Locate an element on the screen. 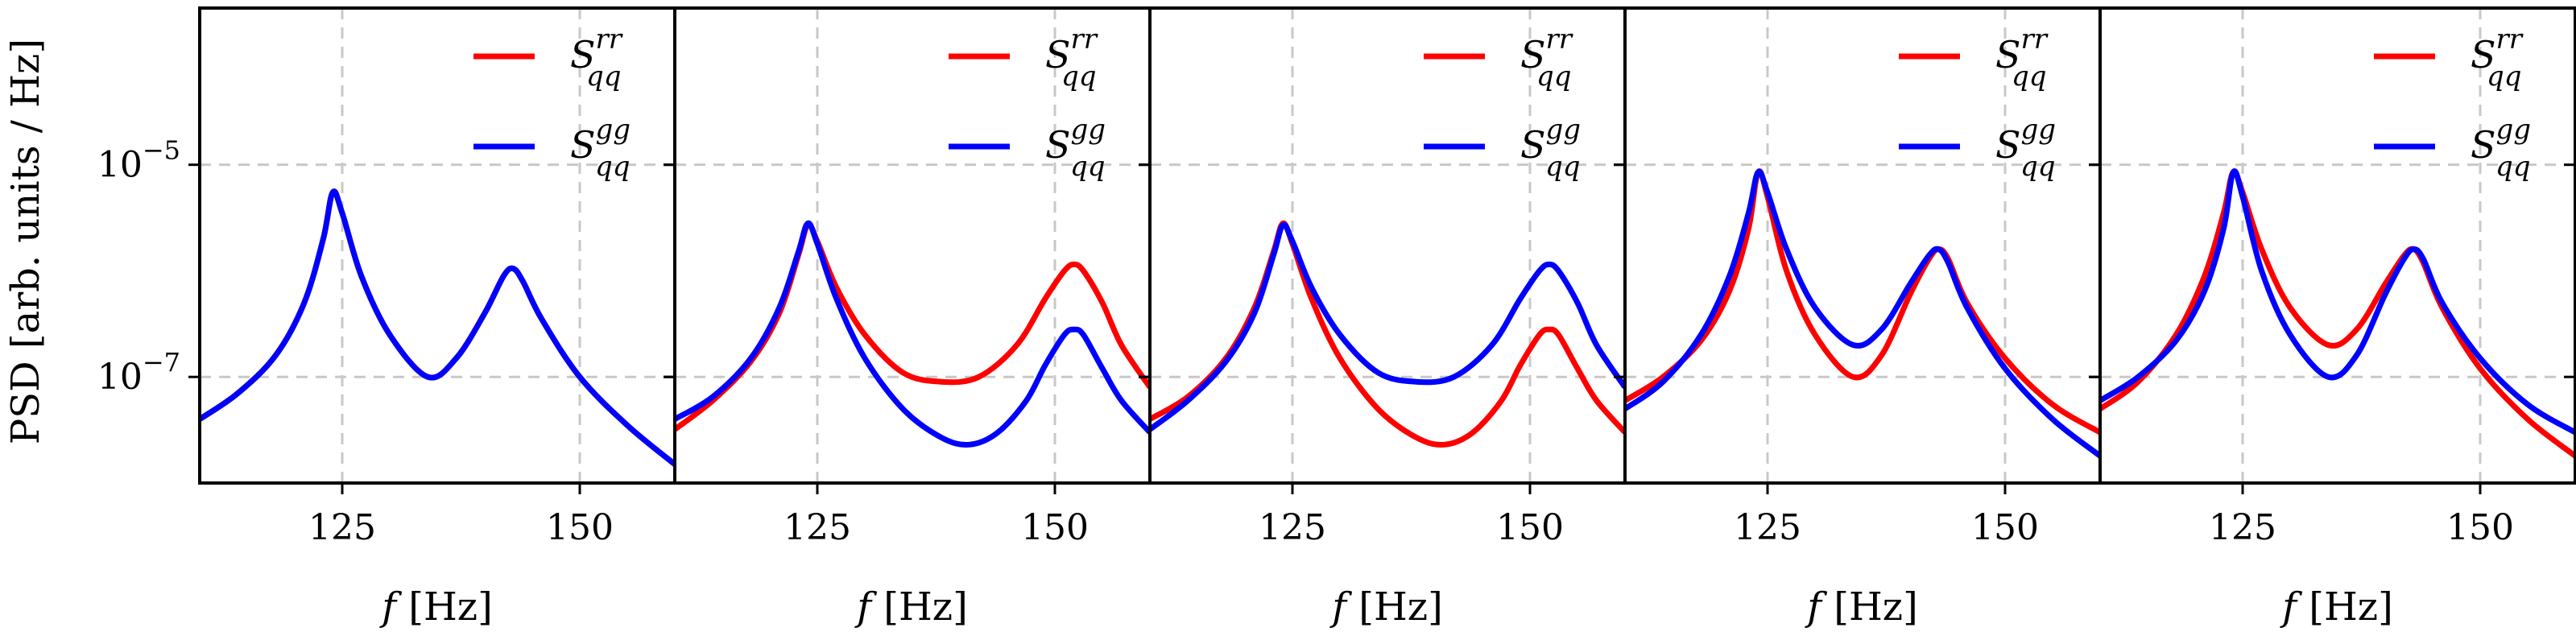 The height and width of the screenshot is (640, 2576). y-tick-label: 10⁻⁷ is located at coordinates (138, 372).